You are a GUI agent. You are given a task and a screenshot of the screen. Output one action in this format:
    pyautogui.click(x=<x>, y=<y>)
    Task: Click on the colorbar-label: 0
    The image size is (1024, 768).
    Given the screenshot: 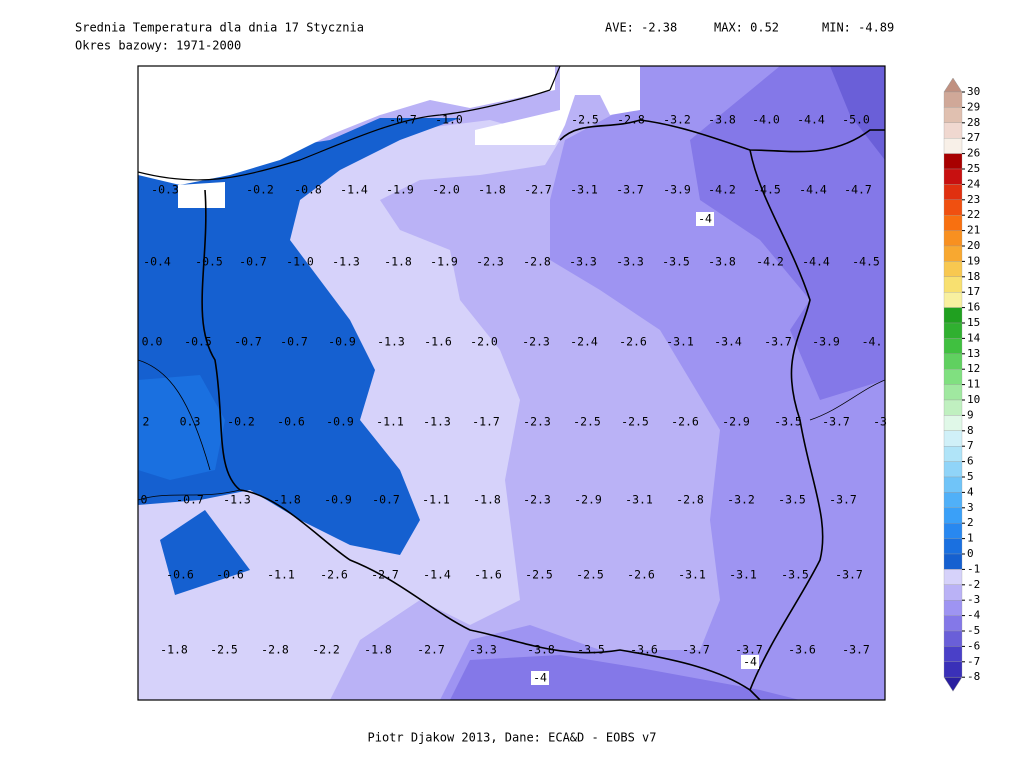 What is the action you would take?
    pyautogui.click(x=970, y=553)
    